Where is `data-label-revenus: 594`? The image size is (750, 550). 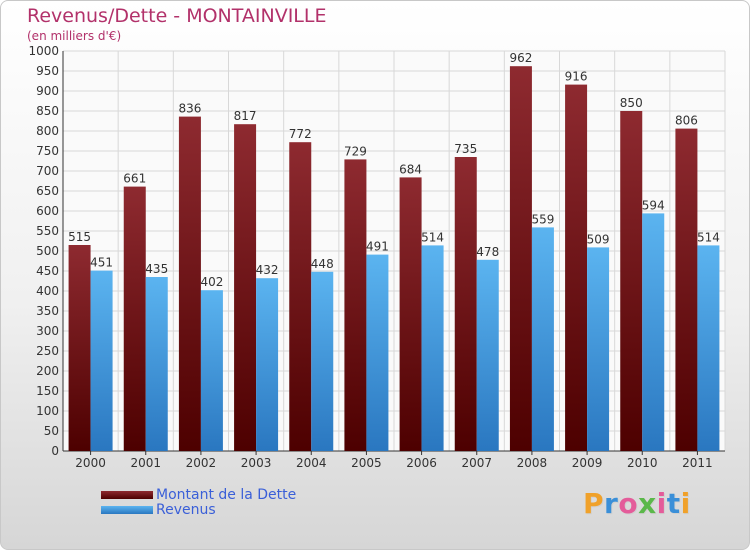 data-label-revenus: 594 is located at coordinates (653, 205).